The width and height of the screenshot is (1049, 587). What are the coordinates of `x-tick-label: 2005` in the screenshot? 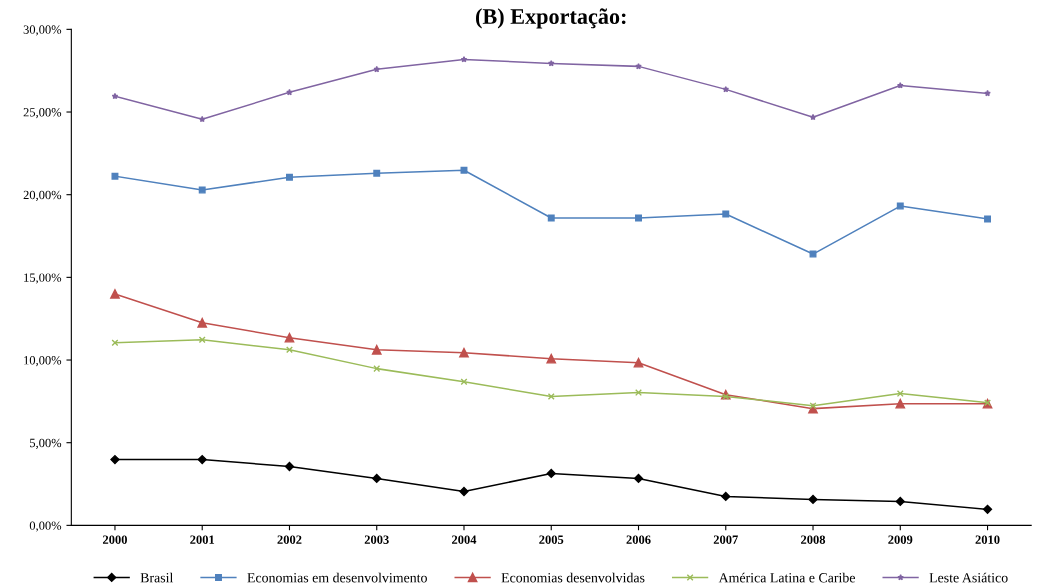 It's located at (551, 539).